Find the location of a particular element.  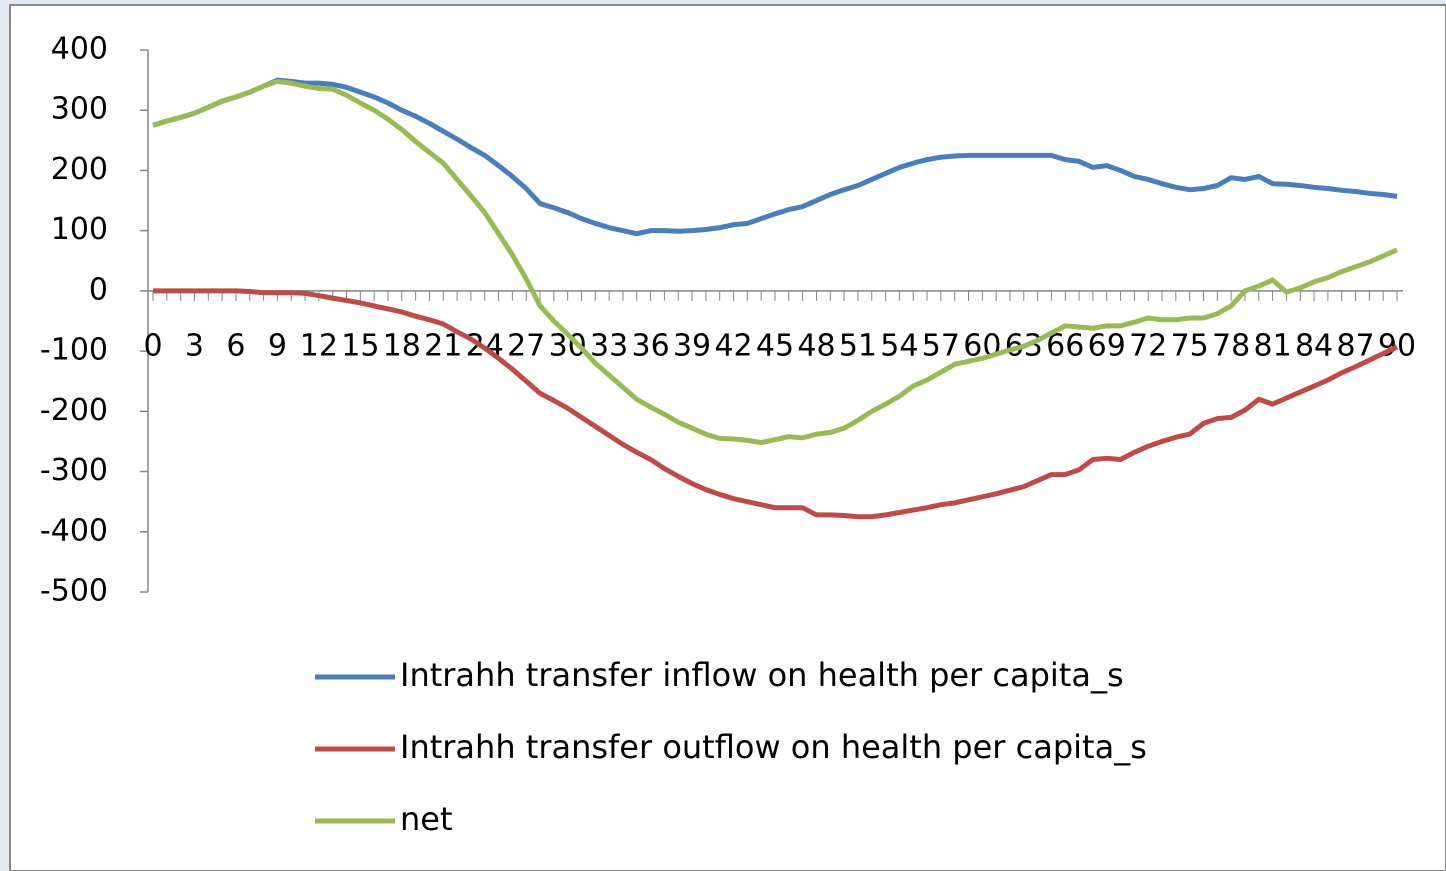

x-tick-label: 3 is located at coordinates (194, 345).